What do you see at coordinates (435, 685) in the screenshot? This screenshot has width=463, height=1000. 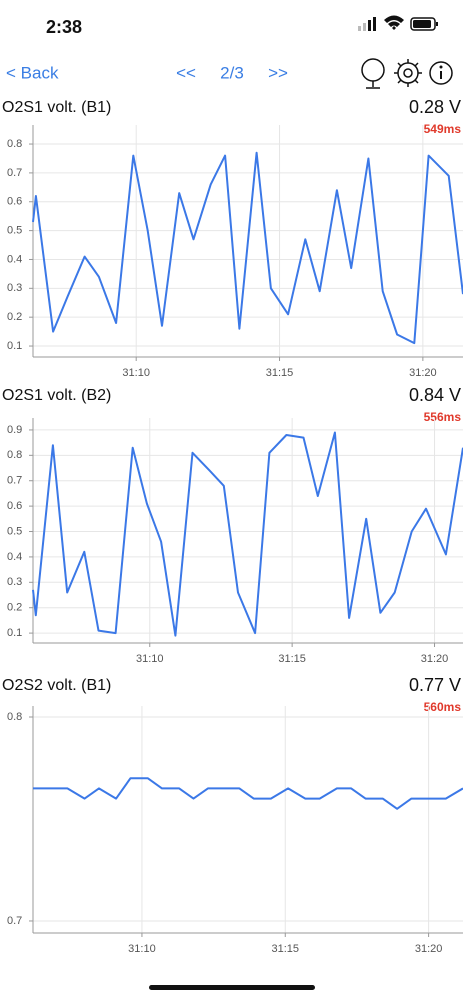 I see `current-reading: 0.77 V` at bounding box center [435, 685].